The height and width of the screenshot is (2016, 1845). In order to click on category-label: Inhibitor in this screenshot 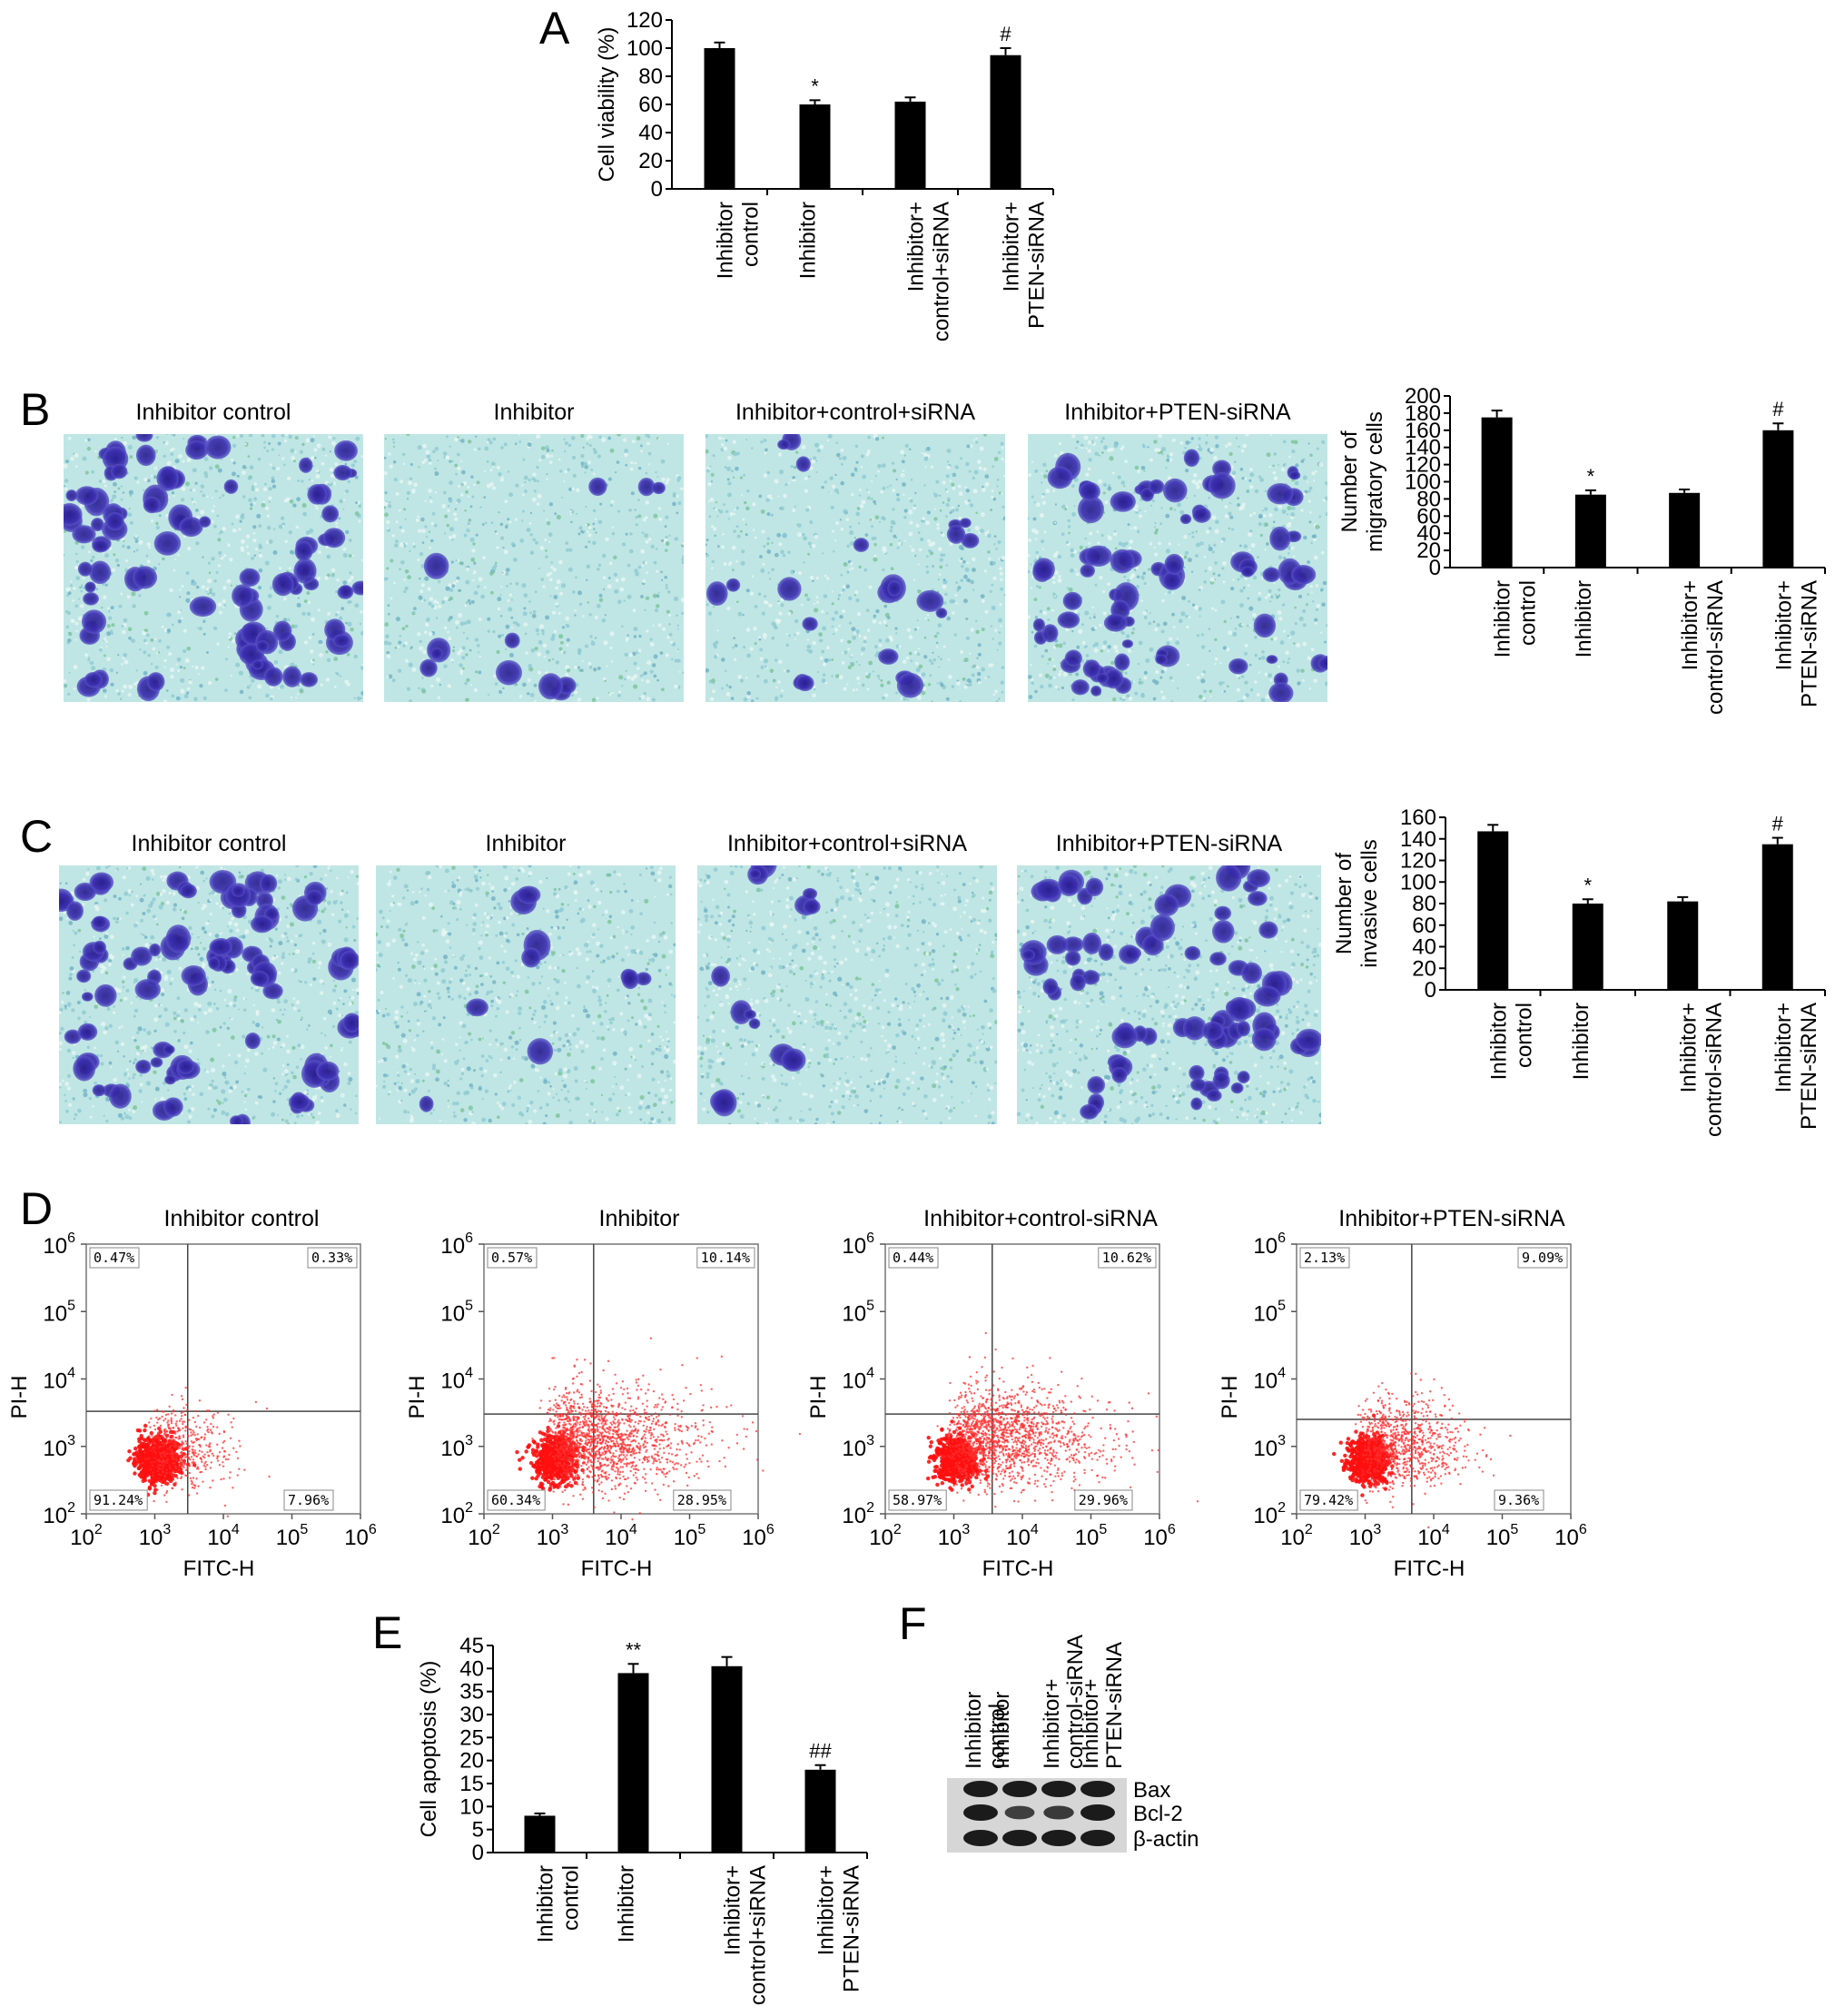, I will do `click(809, 240)`.